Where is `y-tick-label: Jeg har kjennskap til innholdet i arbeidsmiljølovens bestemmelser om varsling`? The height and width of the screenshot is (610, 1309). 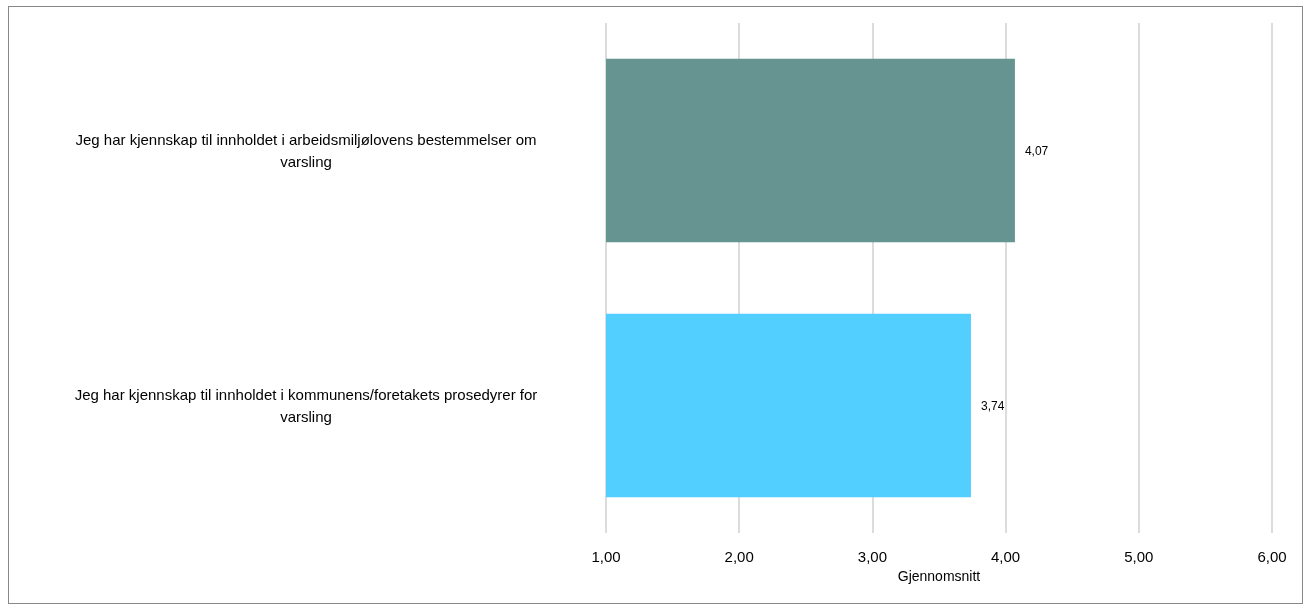
y-tick-label: Jeg har kjennskap til innholdet i arbeidsmiljølovens bestemmelser om varsling is located at coordinates (306, 150).